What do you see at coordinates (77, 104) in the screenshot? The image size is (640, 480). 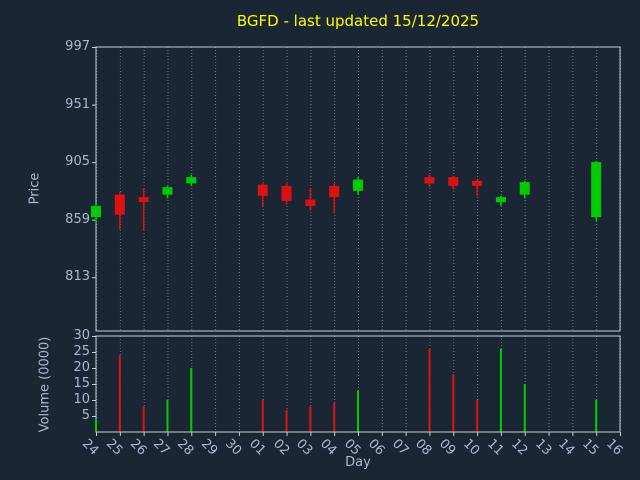 I see `price-tick-label: 951` at bounding box center [77, 104].